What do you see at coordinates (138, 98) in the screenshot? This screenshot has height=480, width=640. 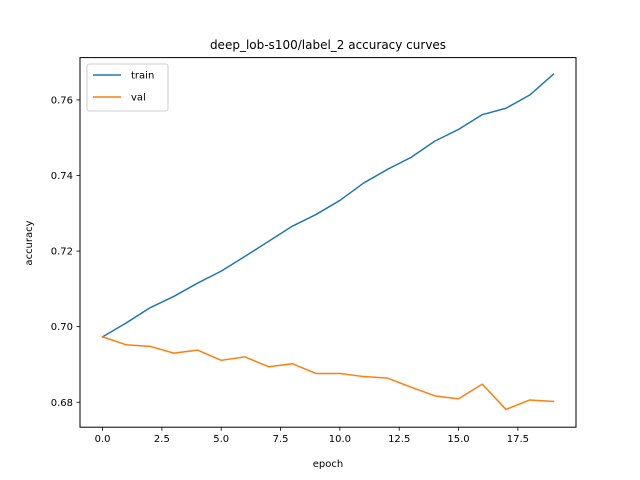 I see `legend-label-val: val` at bounding box center [138, 98].